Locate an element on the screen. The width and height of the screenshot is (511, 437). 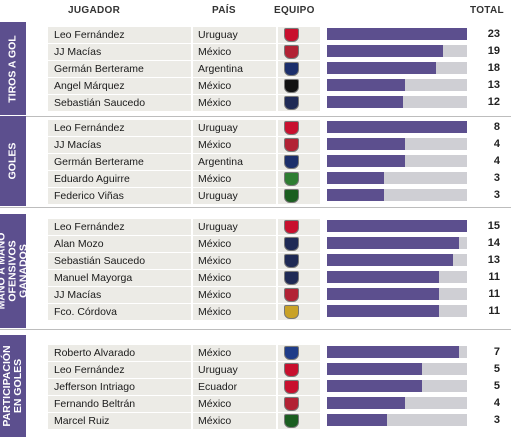
section-label-band: MANO A MANO OFENSIVOS GANADOS is located at coordinates (15, 271).